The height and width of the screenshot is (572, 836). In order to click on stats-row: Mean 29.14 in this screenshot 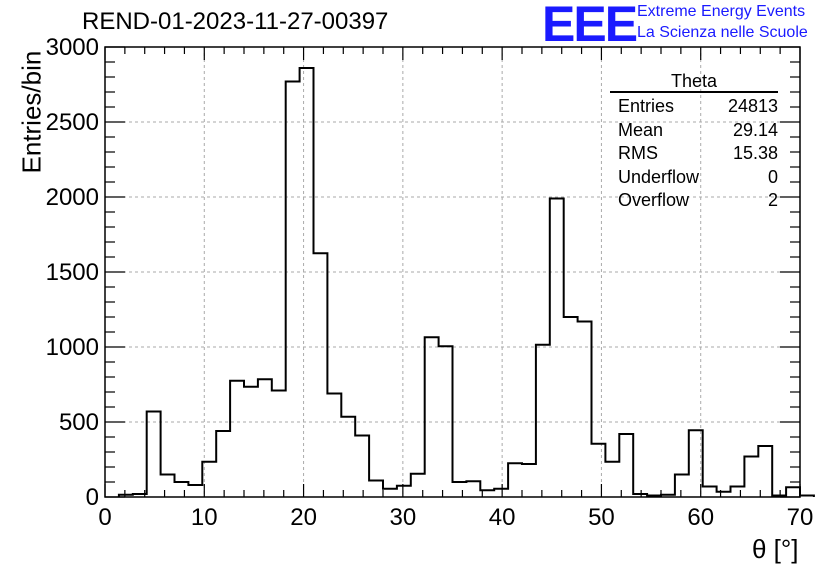, I will do `click(694, 131)`.